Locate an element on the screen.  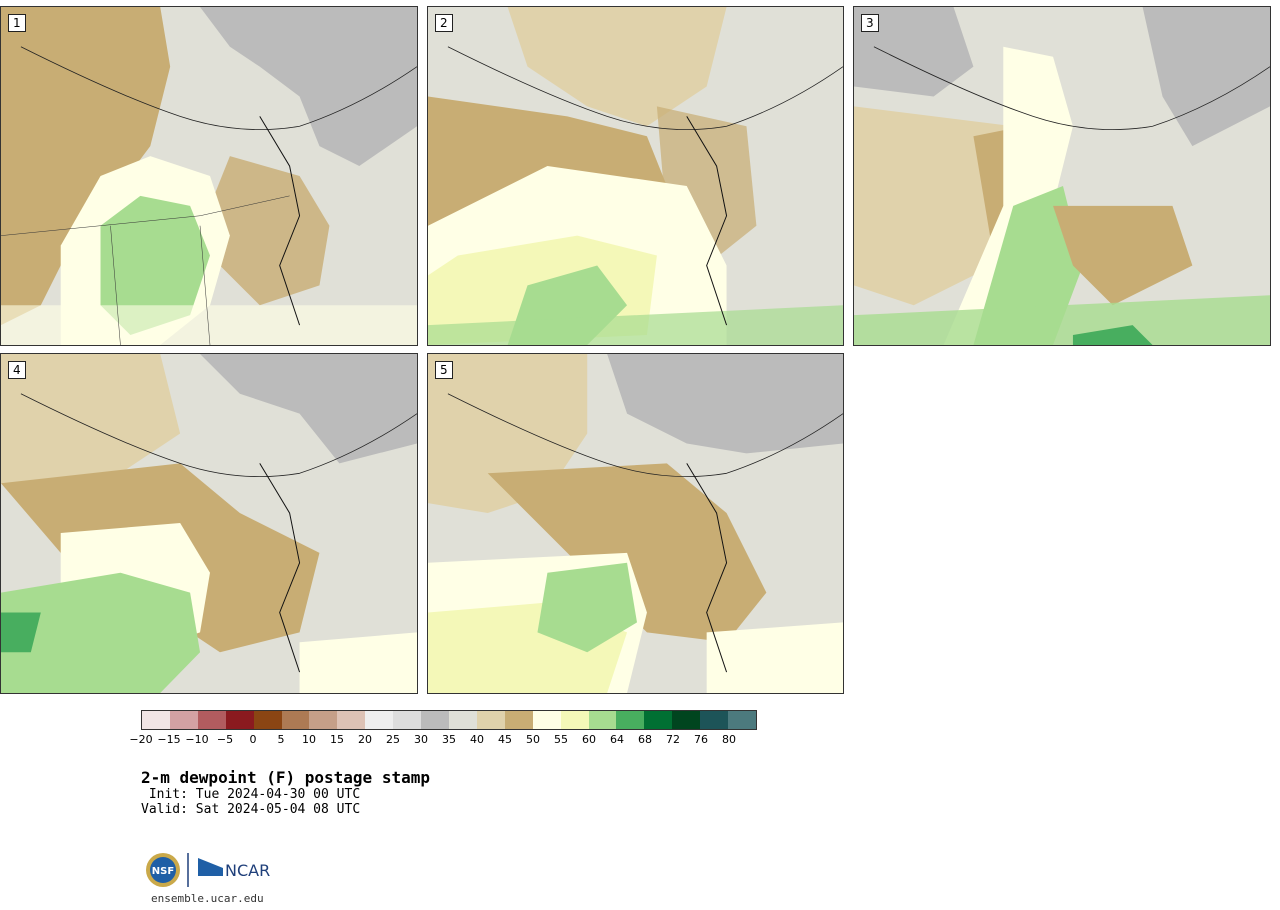
panel-number: 2 is located at coordinates (444, 23).